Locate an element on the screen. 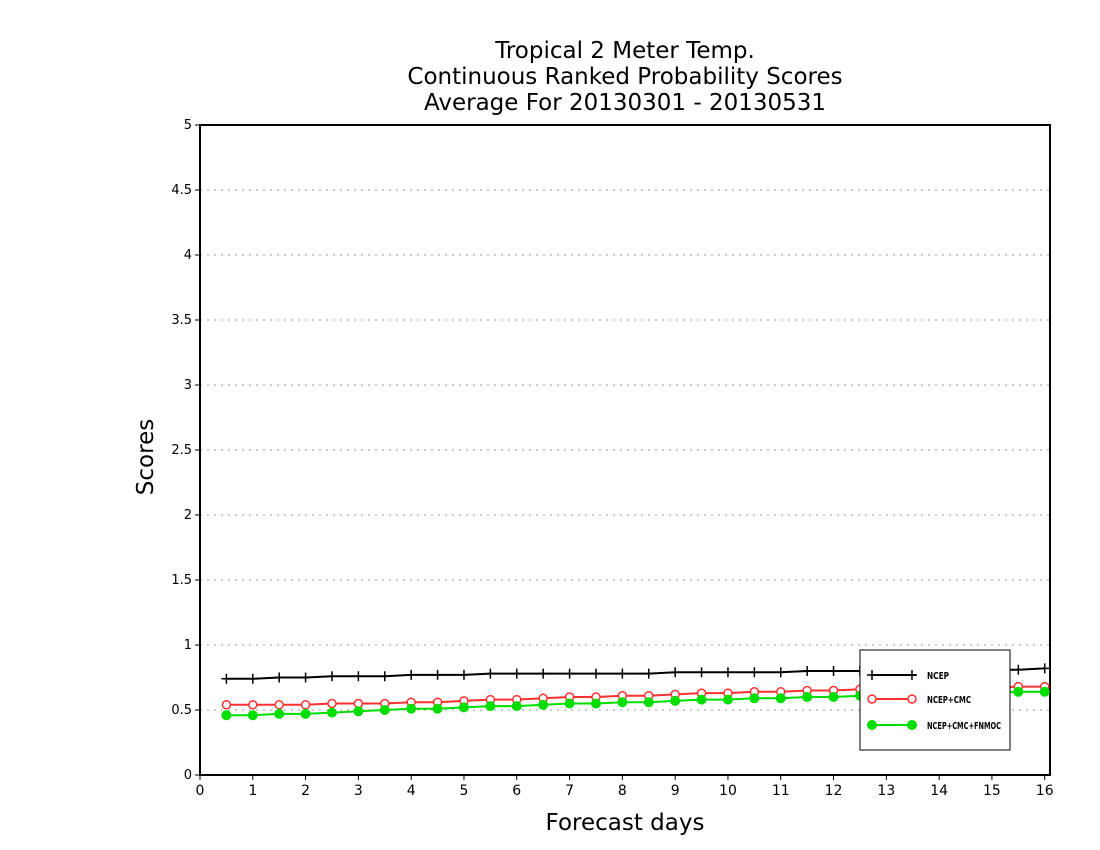 Image resolution: width=1100 pixels, height=850 pixels. x-tick-label: 10 is located at coordinates (728, 791).